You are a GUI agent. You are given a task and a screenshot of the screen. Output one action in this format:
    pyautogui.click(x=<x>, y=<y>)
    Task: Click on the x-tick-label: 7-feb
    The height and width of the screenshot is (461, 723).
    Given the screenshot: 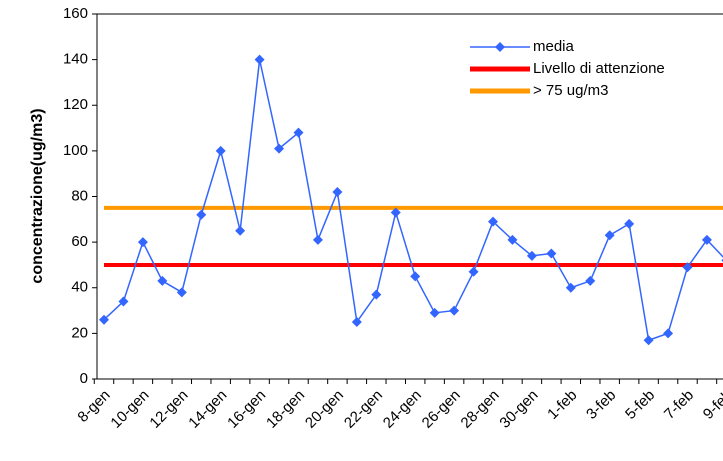 What is the action you would take?
    pyautogui.click(x=679, y=405)
    